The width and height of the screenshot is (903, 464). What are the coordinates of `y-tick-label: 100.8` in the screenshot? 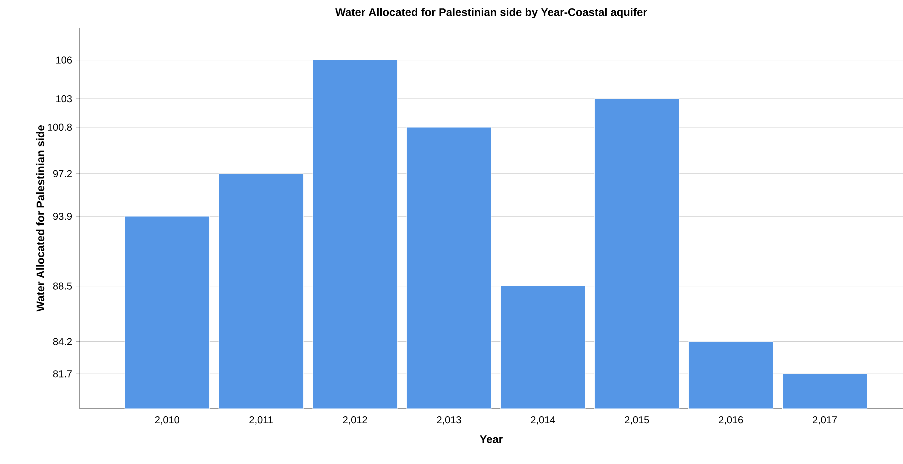 It's located at (60, 127).